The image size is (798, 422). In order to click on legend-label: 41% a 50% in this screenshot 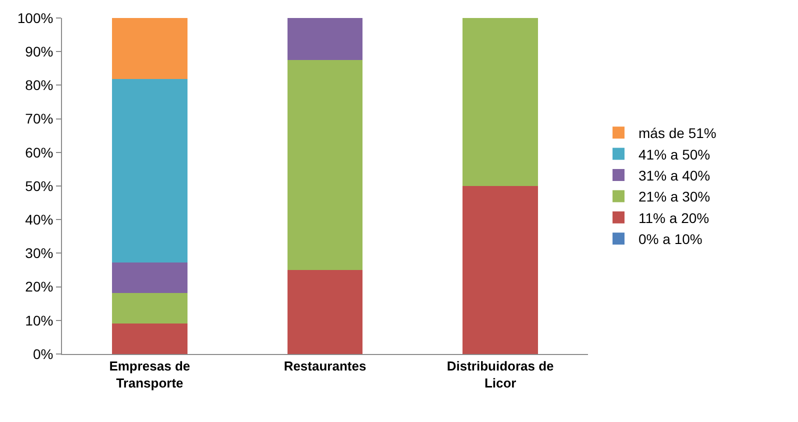, I will do `click(674, 154)`.